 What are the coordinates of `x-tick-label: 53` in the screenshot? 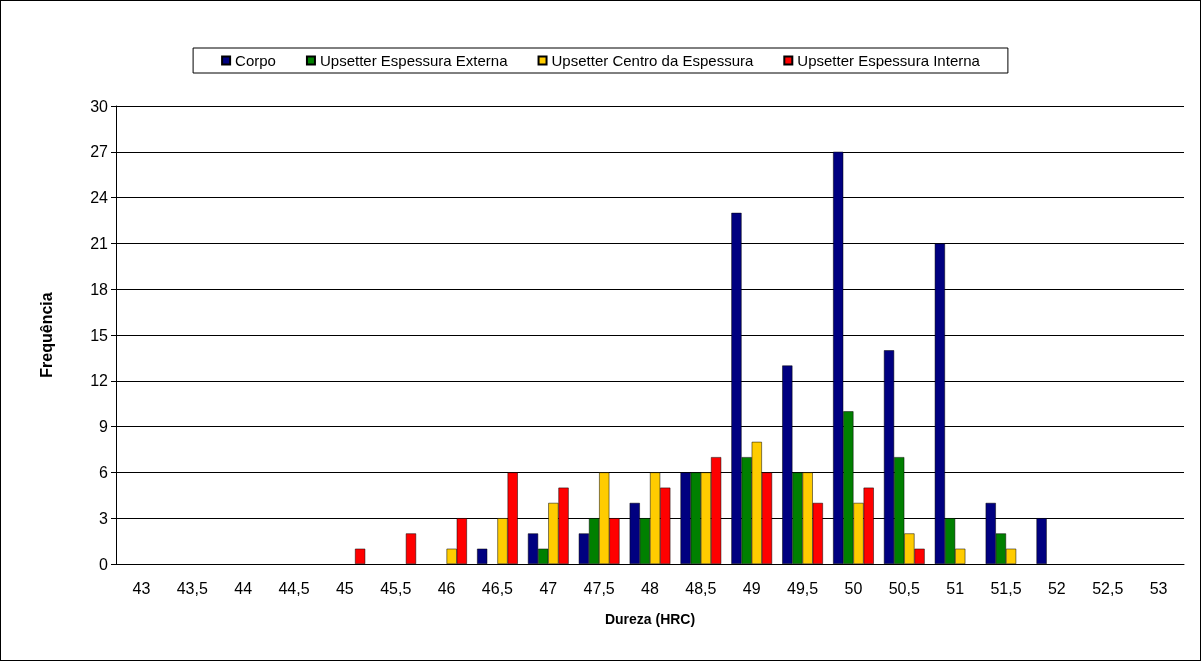 It's located at (1158, 588).